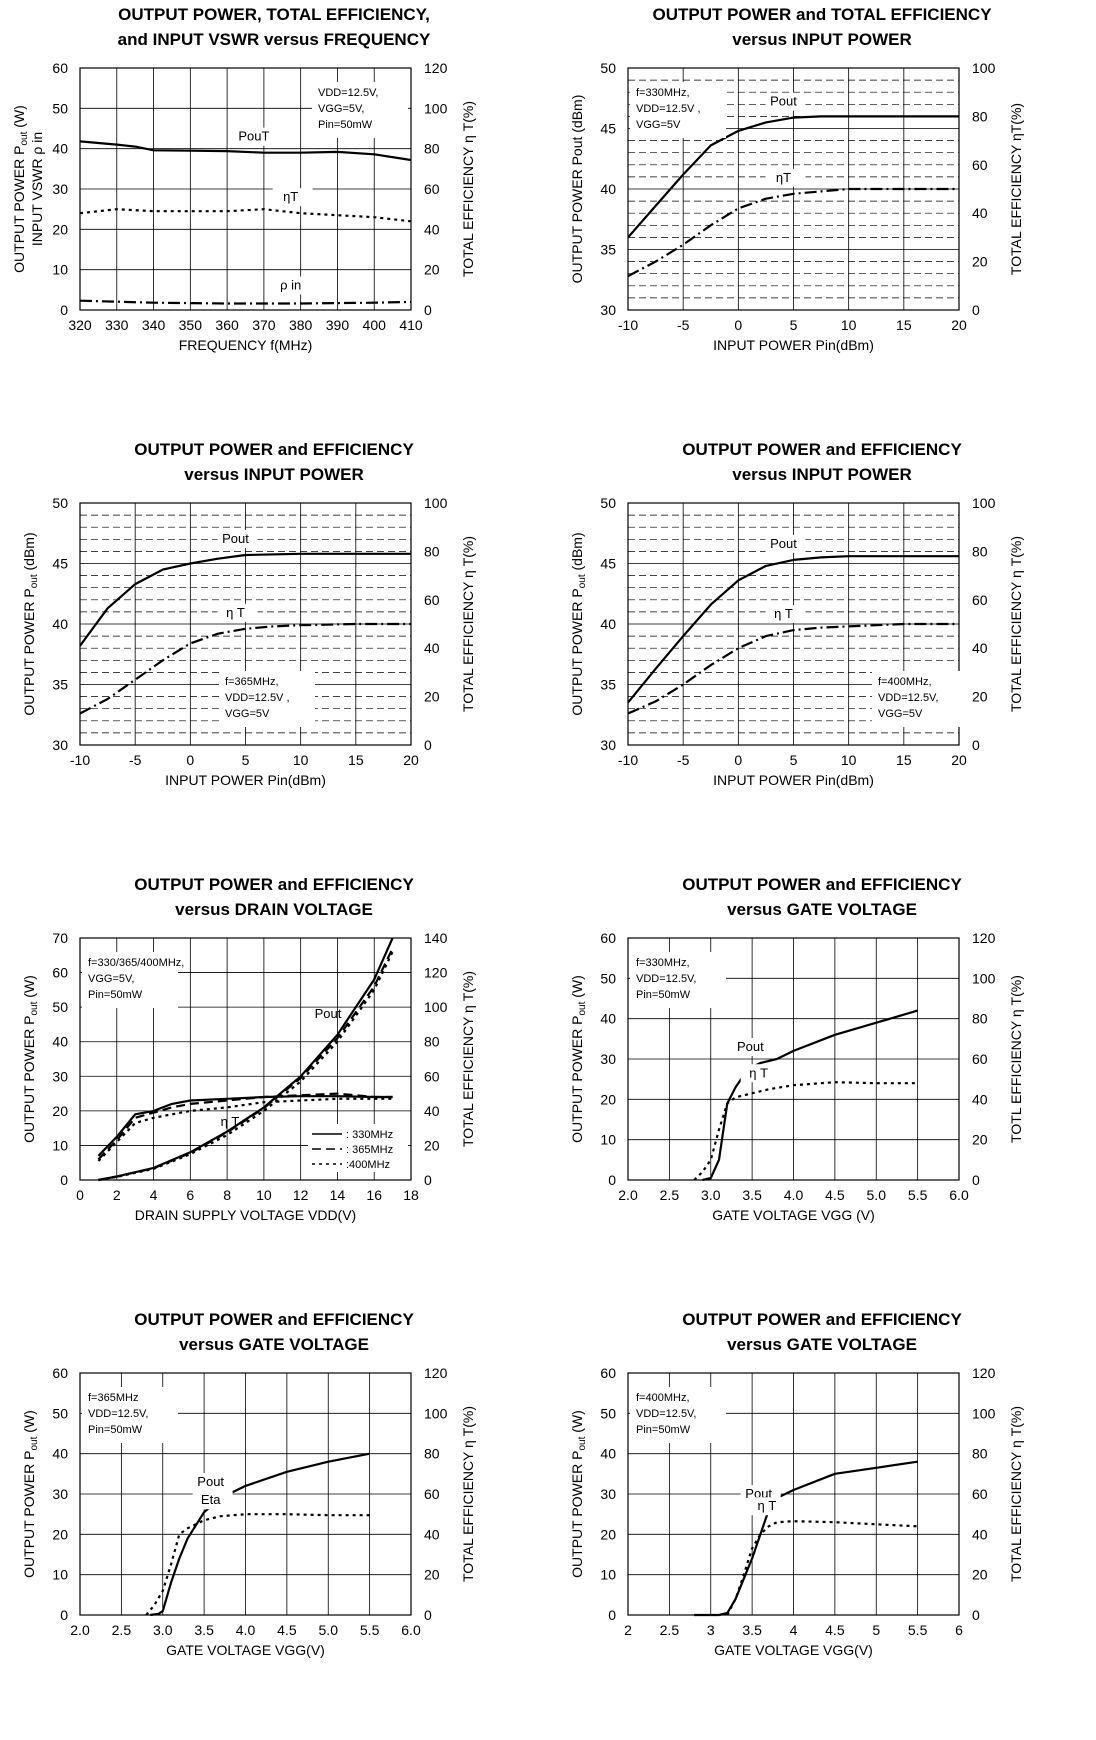 This screenshot has height=1740, width=1096. Describe the element at coordinates (578, 1059) in the screenshot. I see `y-axis-title: OUTPUT POWER Pout (W)` at that location.